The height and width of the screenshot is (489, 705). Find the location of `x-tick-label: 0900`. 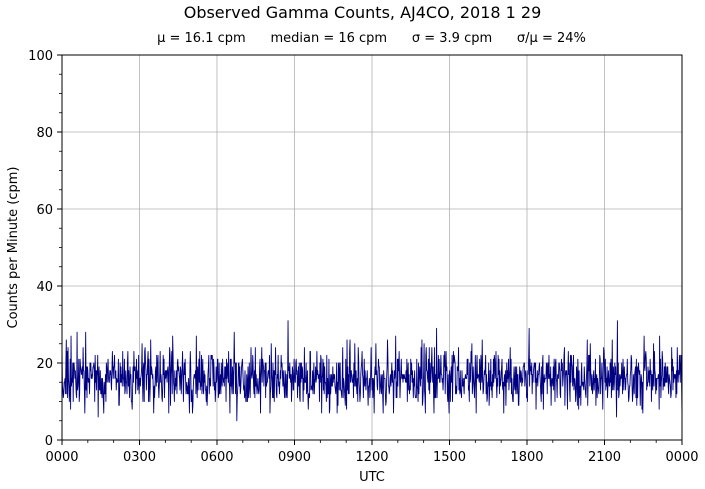

x-tick-label: 0900 is located at coordinates (294, 457).